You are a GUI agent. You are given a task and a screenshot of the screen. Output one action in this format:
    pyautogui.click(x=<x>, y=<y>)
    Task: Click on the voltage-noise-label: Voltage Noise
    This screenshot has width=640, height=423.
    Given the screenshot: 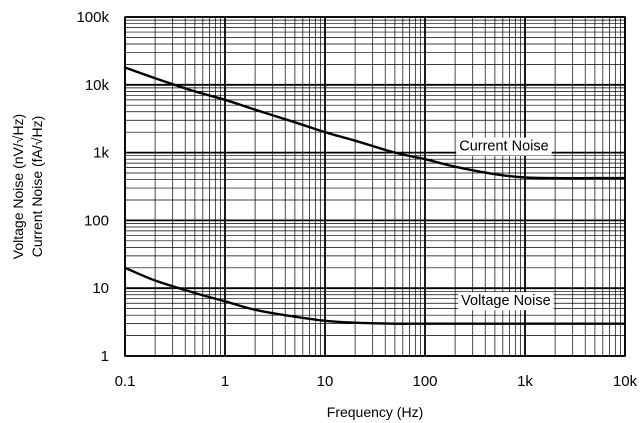 What is the action you would take?
    pyautogui.click(x=505, y=301)
    